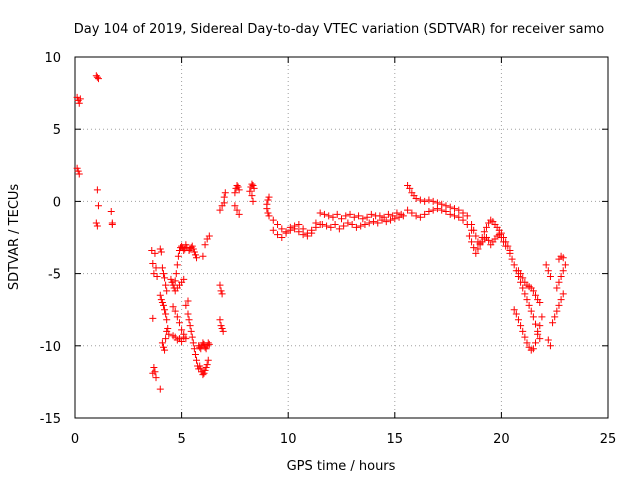 Image resolution: width=640 pixels, height=480 pixels. What do you see at coordinates (608, 439) in the screenshot?
I see `x-tick-label: 25` at bounding box center [608, 439].